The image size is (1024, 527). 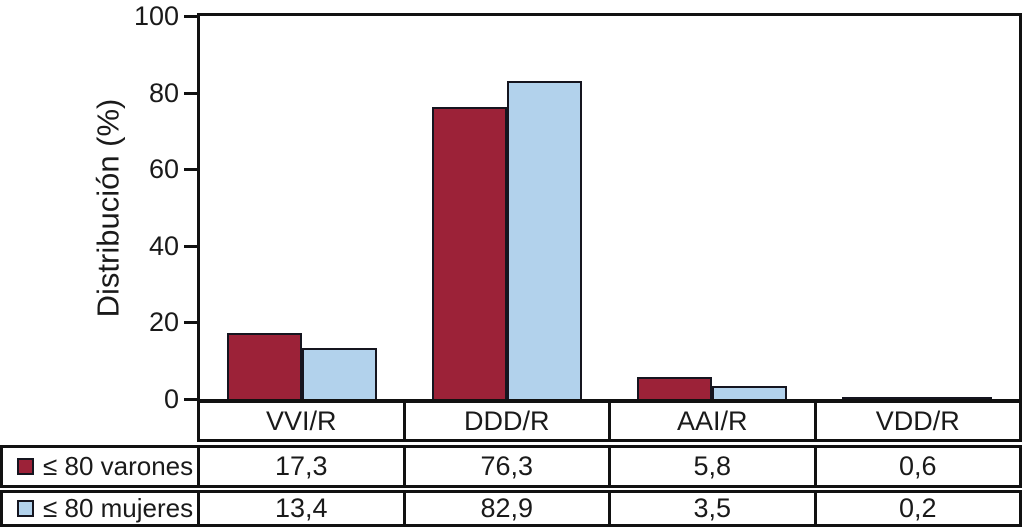 I want to click on value-cell: 5,8, so click(x=712, y=466).